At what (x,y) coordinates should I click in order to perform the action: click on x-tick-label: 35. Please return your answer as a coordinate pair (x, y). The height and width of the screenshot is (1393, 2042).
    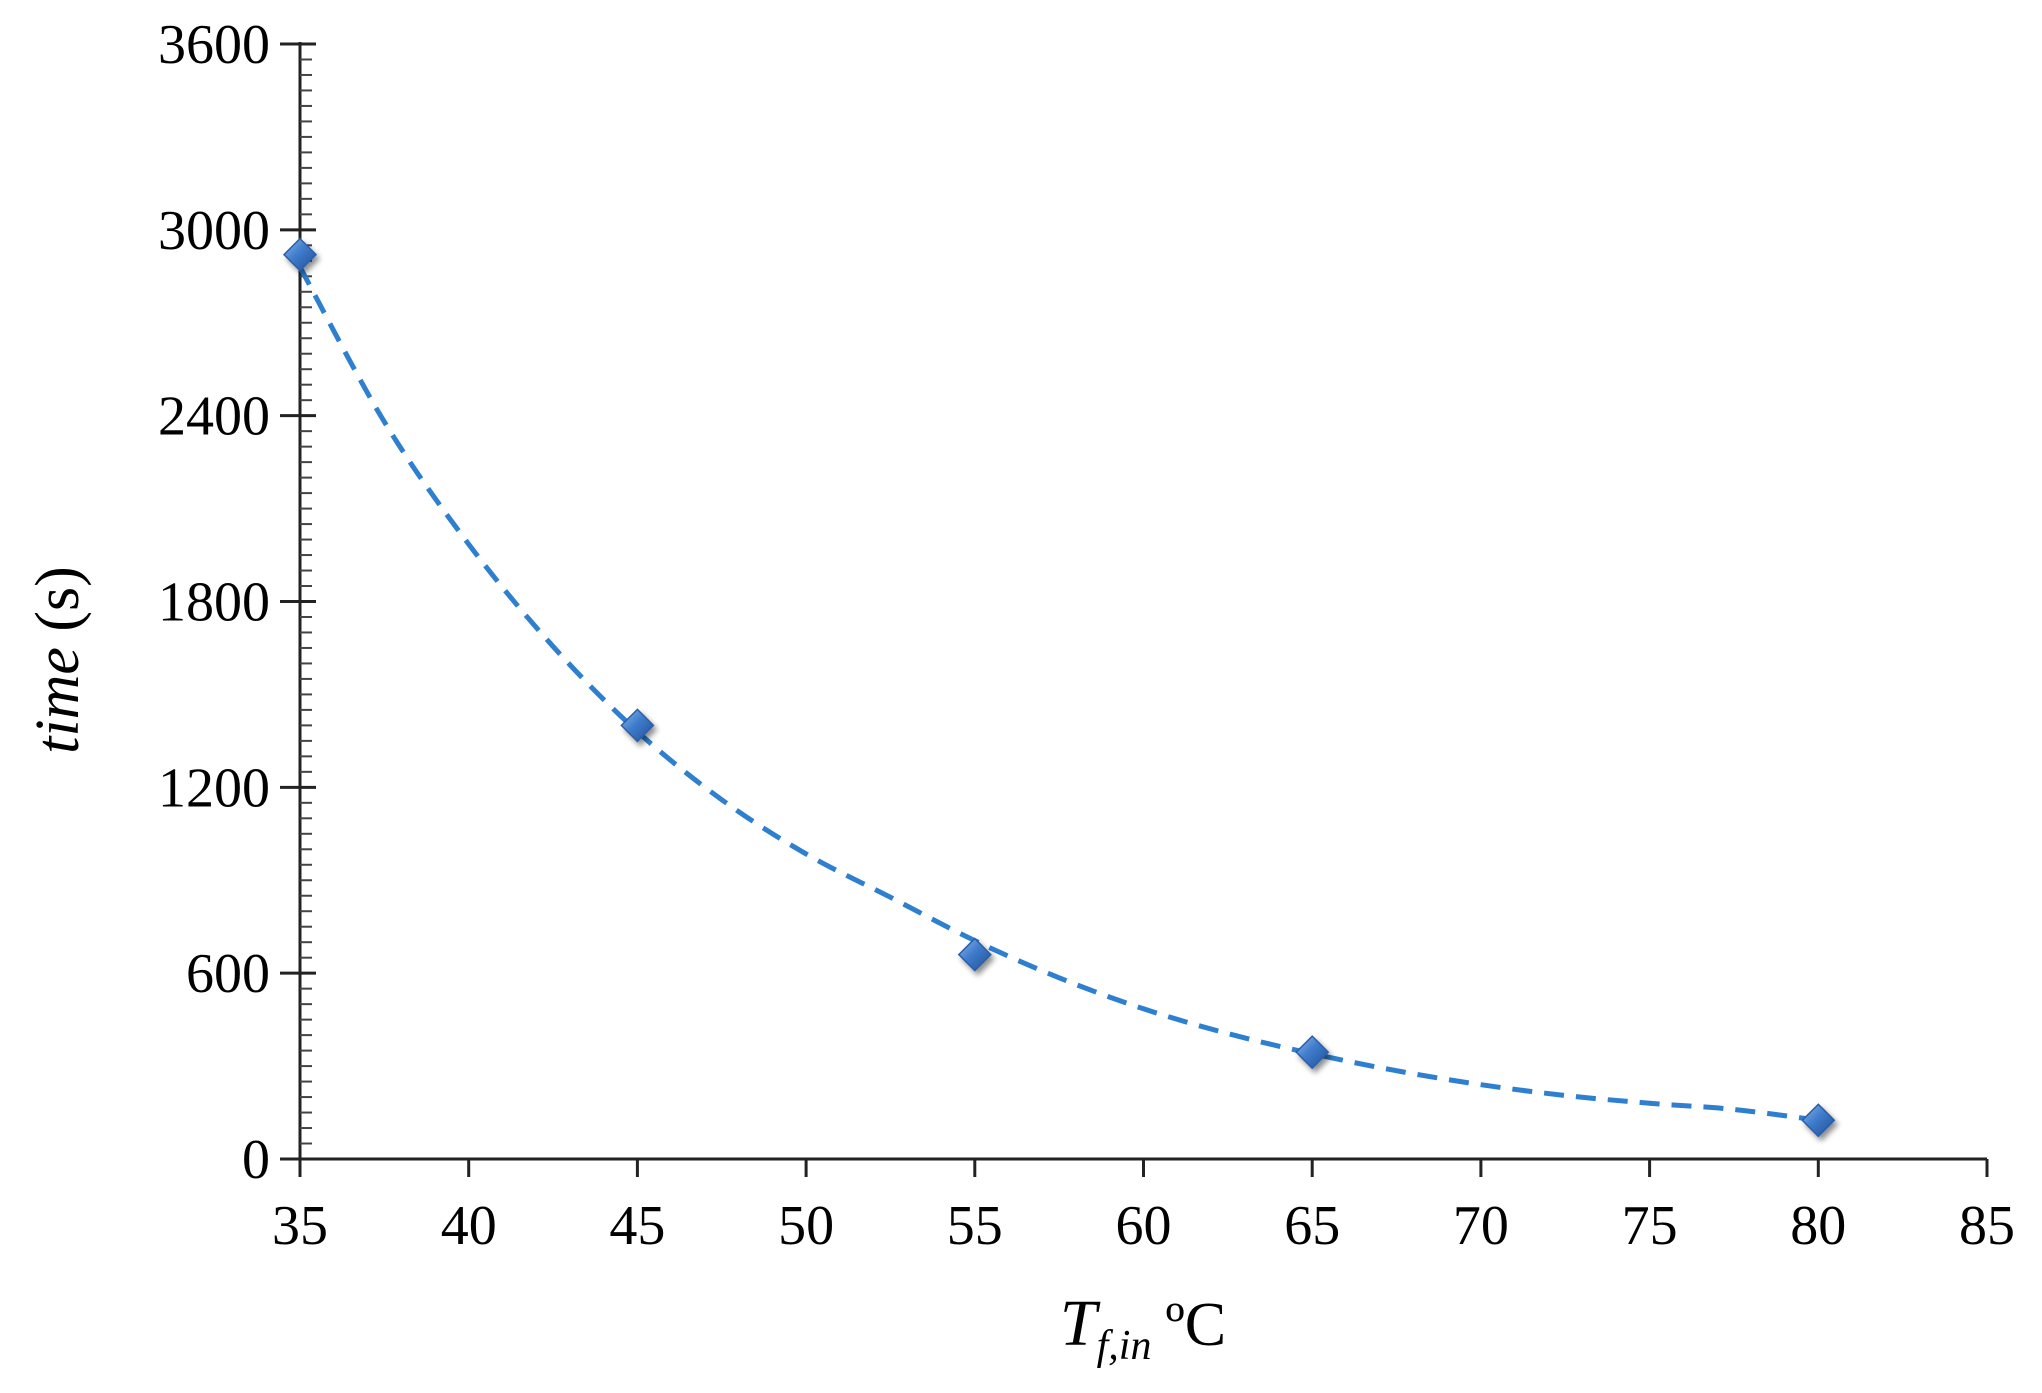
    Looking at the image, I should click on (300, 1226).